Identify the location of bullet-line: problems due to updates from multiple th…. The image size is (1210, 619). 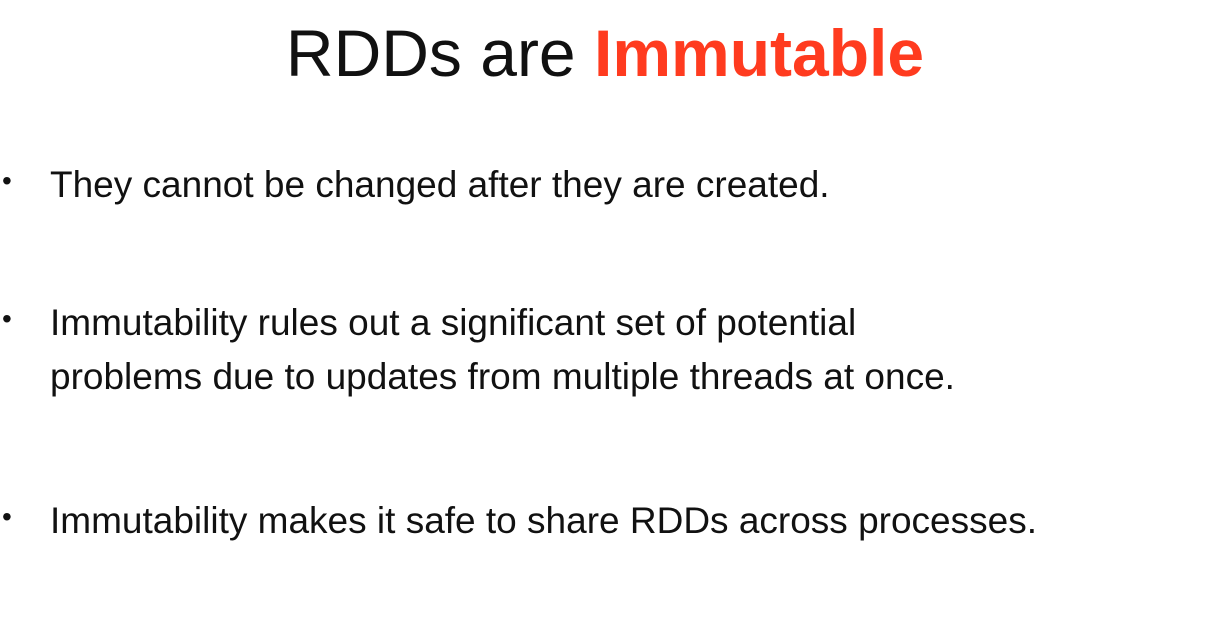
(502, 376).